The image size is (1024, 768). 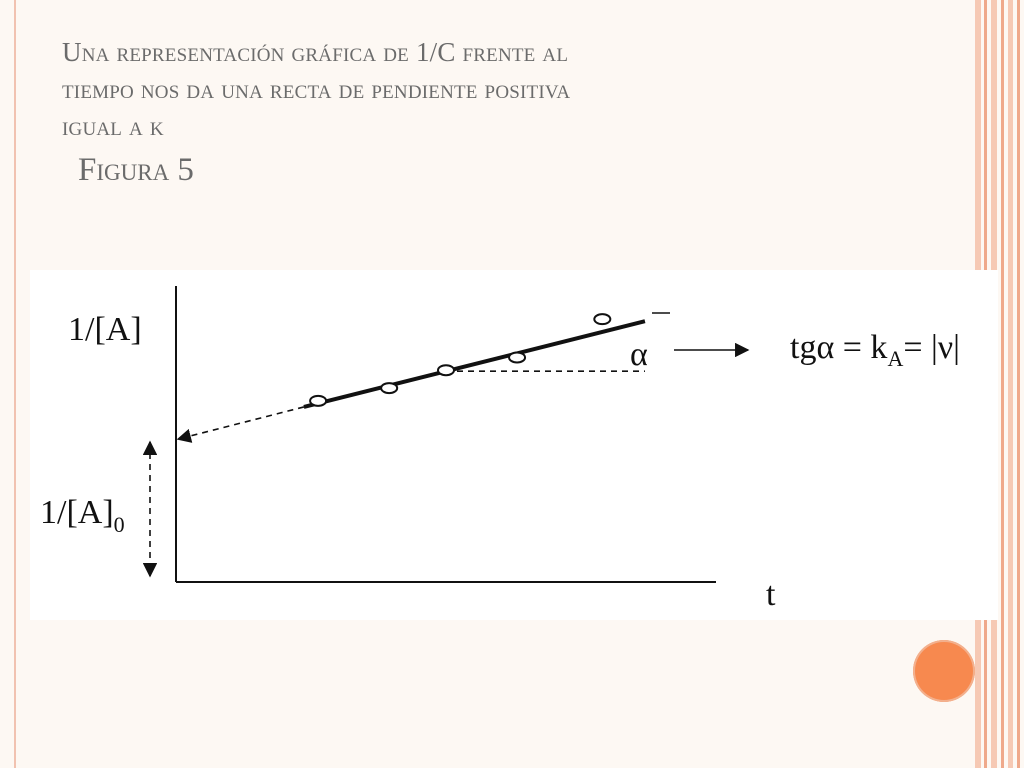 What do you see at coordinates (895, 358) in the screenshot?
I see `formula-subscript: A` at bounding box center [895, 358].